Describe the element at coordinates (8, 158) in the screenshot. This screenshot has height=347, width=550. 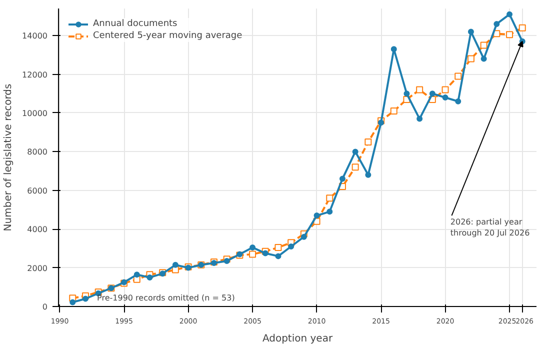
I see `y-axis-title: Number of legislative records` at that location.